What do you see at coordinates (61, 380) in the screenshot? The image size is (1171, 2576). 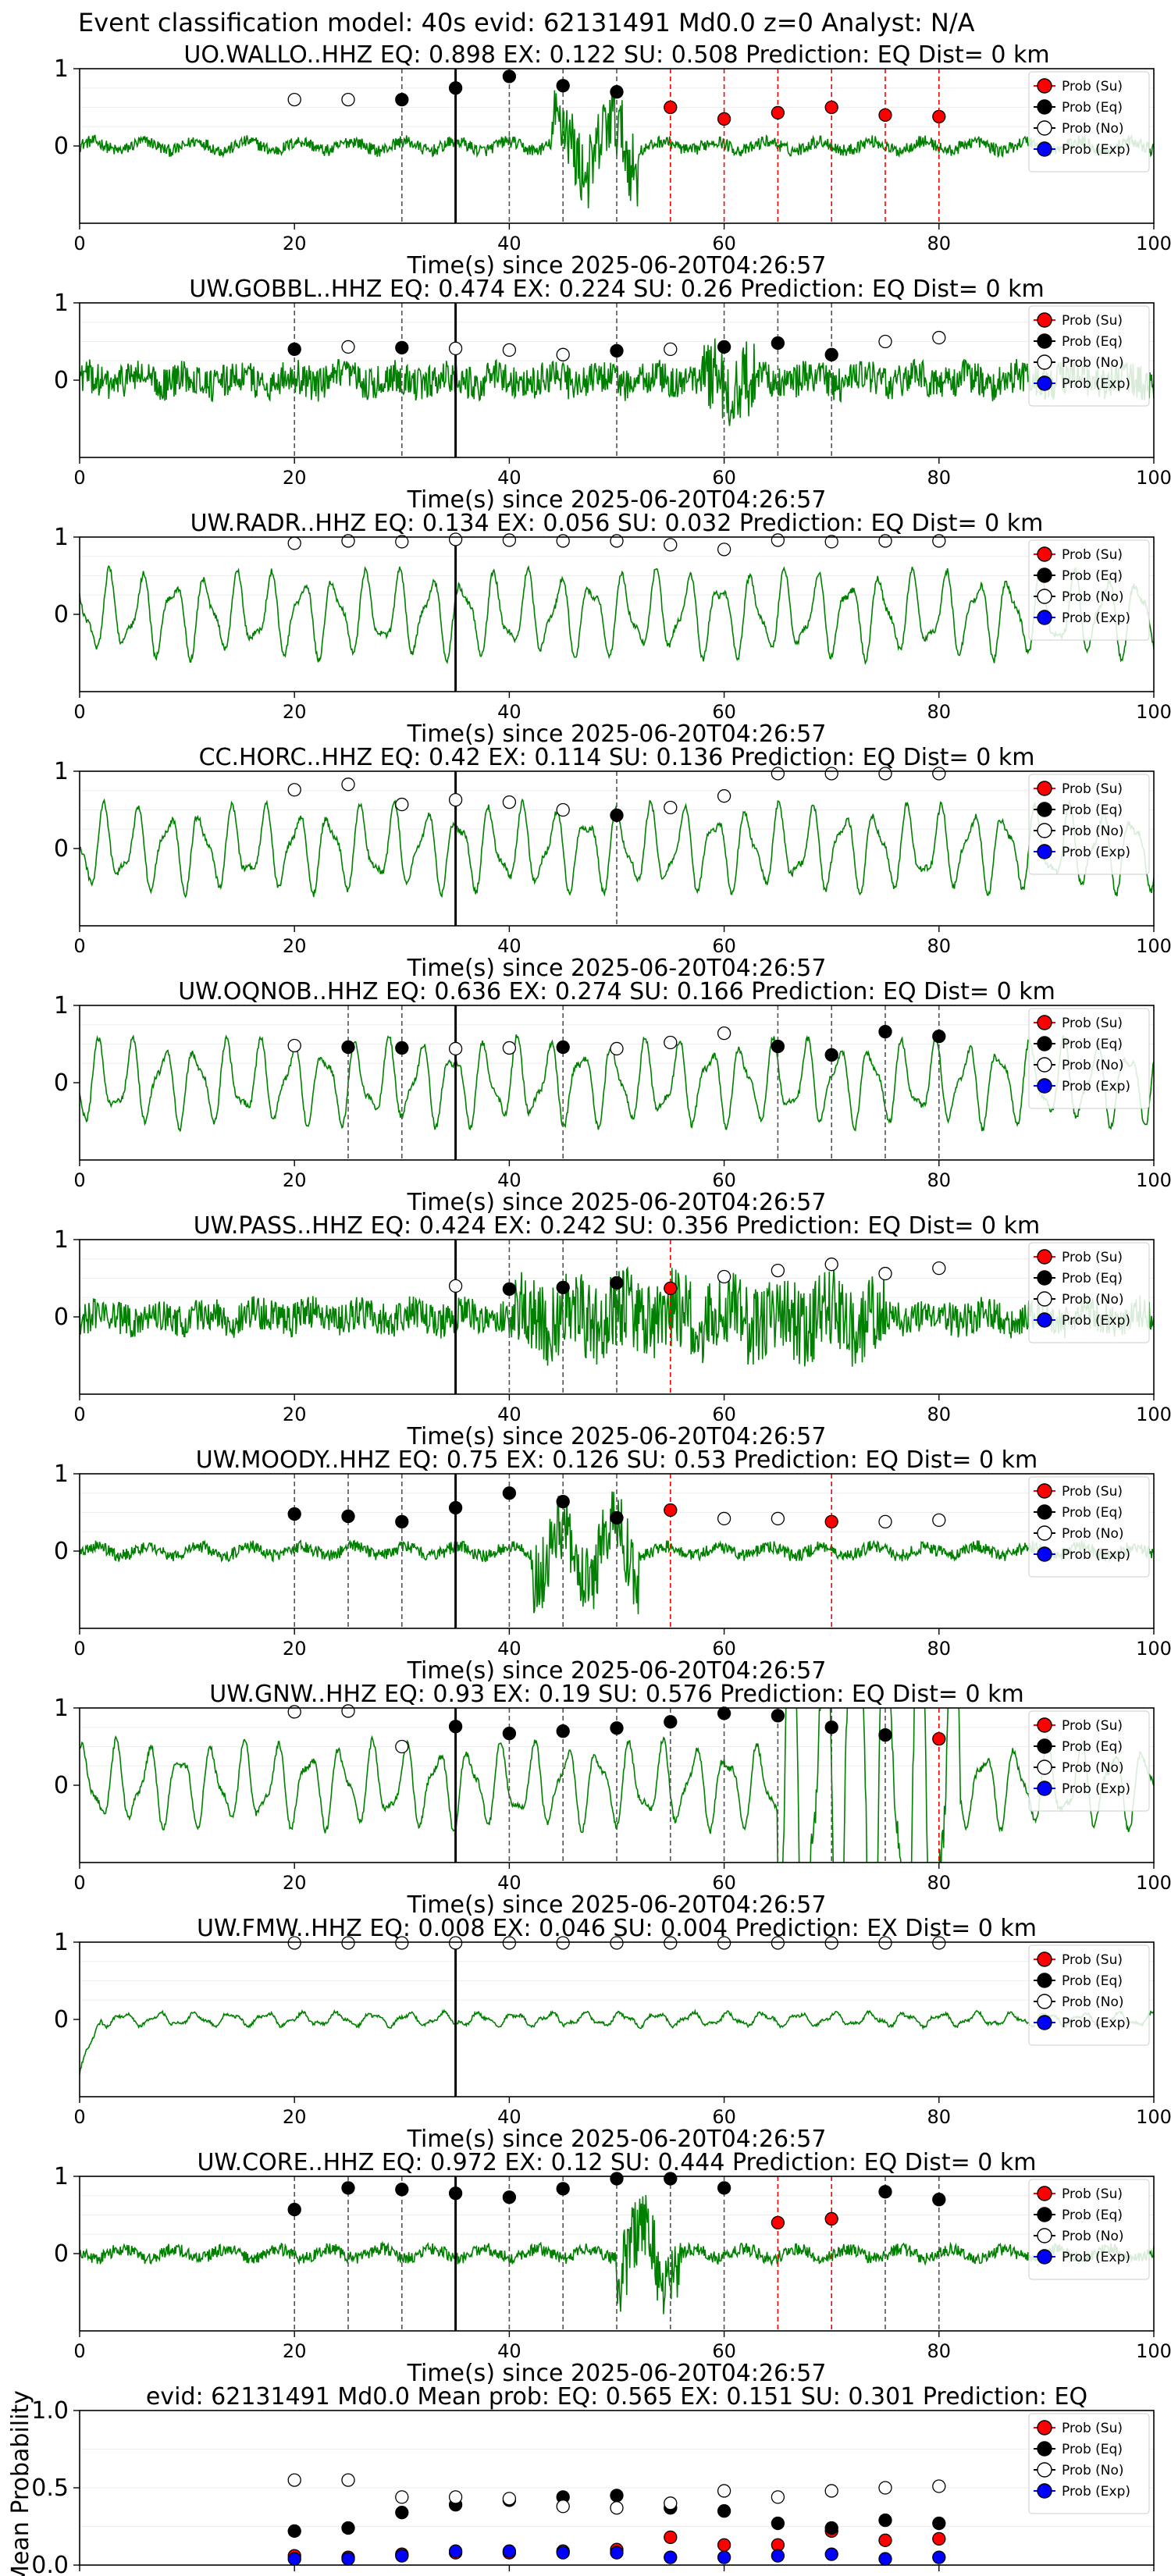 I see `y-tick-label-1-0: 0` at bounding box center [61, 380].